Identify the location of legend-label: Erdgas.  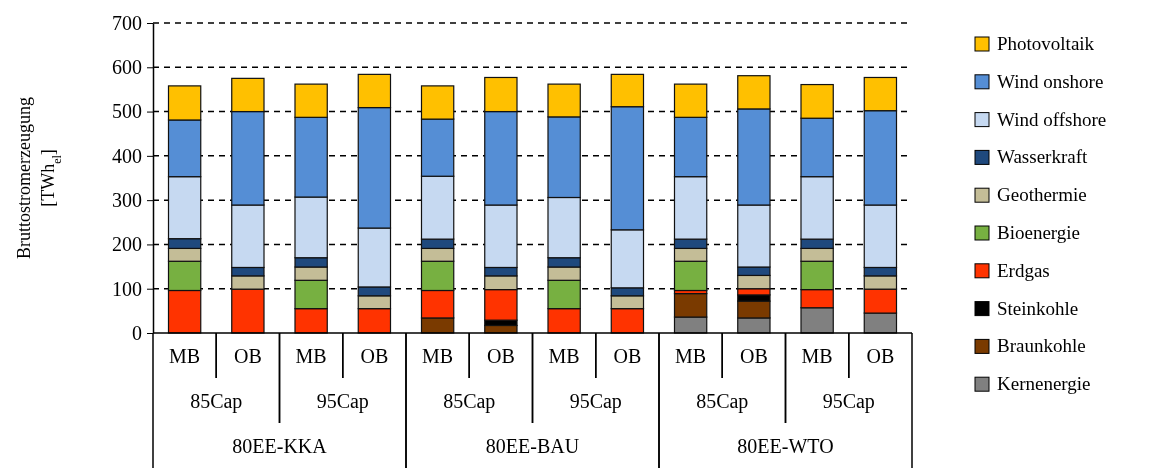
(1023, 270).